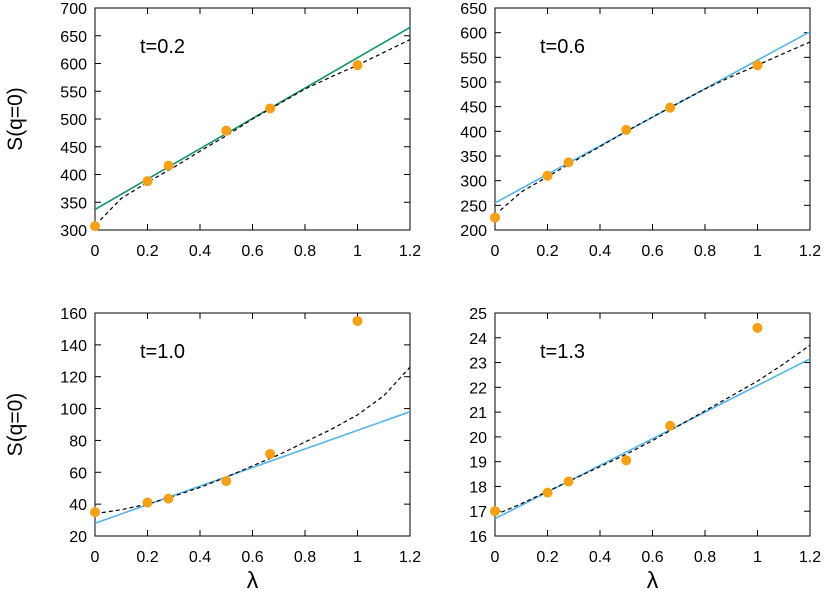 The height and width of the screenshot is (591, 831). I want to click on y-tick-label: 22, so click(478, 388).